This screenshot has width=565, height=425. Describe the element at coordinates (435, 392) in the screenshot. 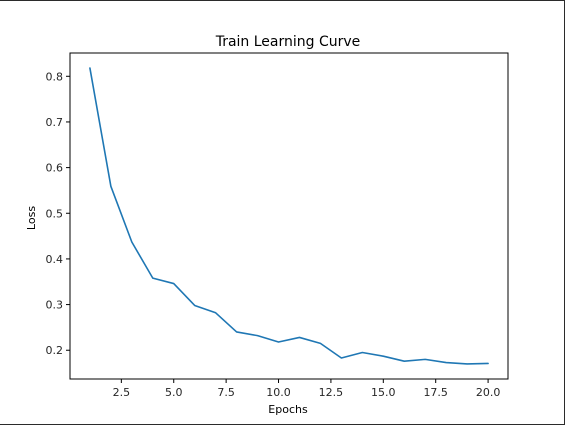

I see `x-tick-label: 17.5` at that location.